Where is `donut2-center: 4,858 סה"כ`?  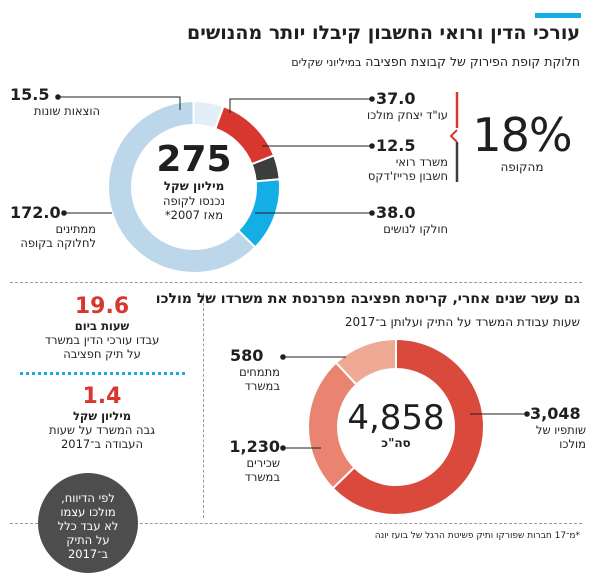 donut2-center: 4,858 סה"כ is located at coordinates (396, 425).